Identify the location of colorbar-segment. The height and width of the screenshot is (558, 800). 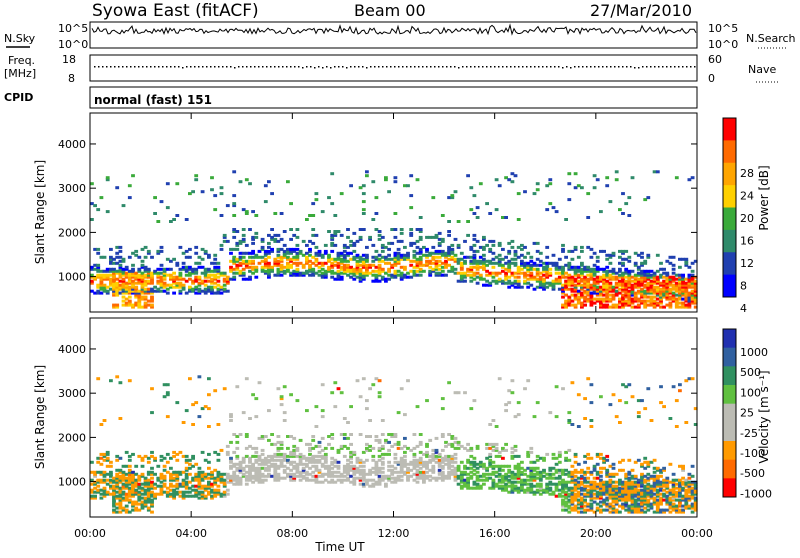
(729, 286).